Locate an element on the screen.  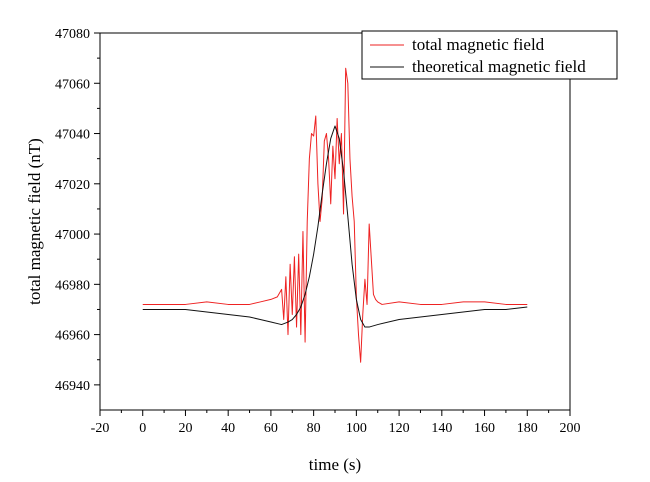
x-axis-title: time (s) is located at coordinates (335, 464).